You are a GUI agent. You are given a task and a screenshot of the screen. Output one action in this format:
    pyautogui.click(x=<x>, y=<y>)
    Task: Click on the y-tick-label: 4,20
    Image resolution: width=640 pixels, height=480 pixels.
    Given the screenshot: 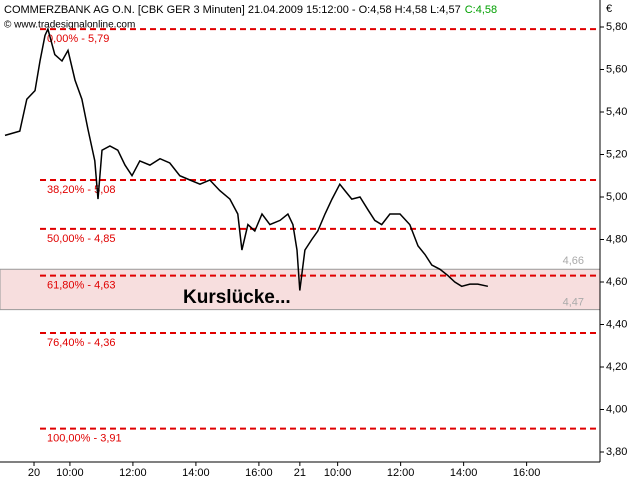 What is the action you would take?
    pyautogui.click(x=616, y=367)
    